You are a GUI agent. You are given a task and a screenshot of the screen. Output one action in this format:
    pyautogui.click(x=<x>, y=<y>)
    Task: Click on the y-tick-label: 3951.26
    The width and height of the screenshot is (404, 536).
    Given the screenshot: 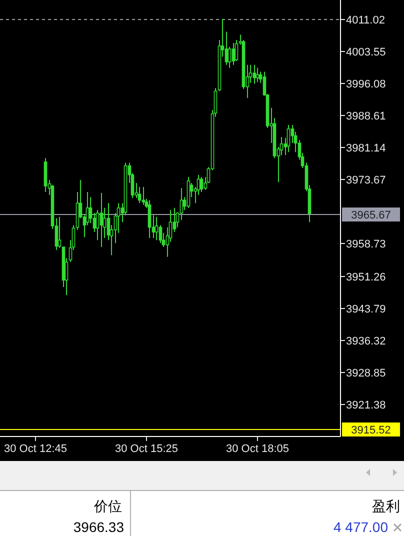 What is the action you would take?
    pyautogui.click(x=366, y=278)
    